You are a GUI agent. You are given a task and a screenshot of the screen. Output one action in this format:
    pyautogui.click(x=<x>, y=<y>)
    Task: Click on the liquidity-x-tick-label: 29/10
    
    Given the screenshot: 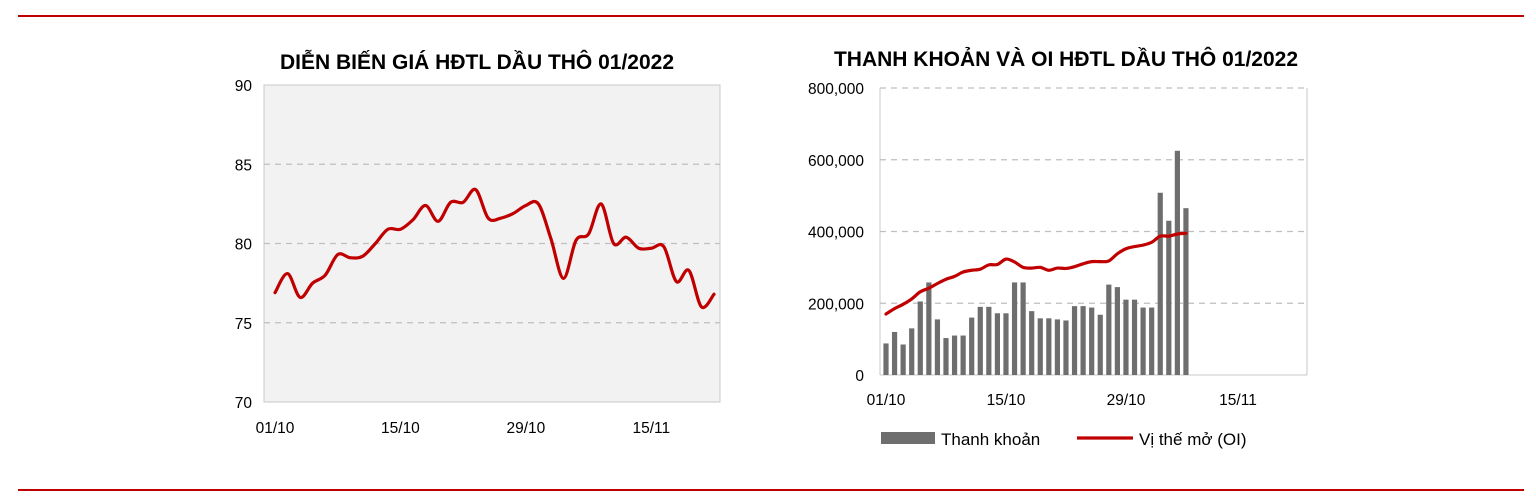 What is the action you would take?
    pyautogui.click(x=1126, y=400)
    